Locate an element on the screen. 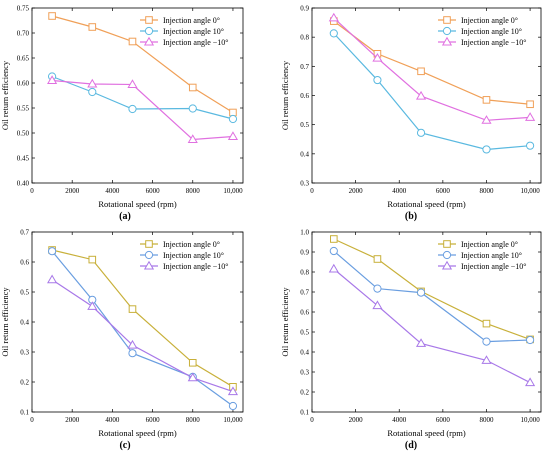 Image resolution: width=550 pixels, height=456 pixels. series-line is located at coordinates (432, 91).